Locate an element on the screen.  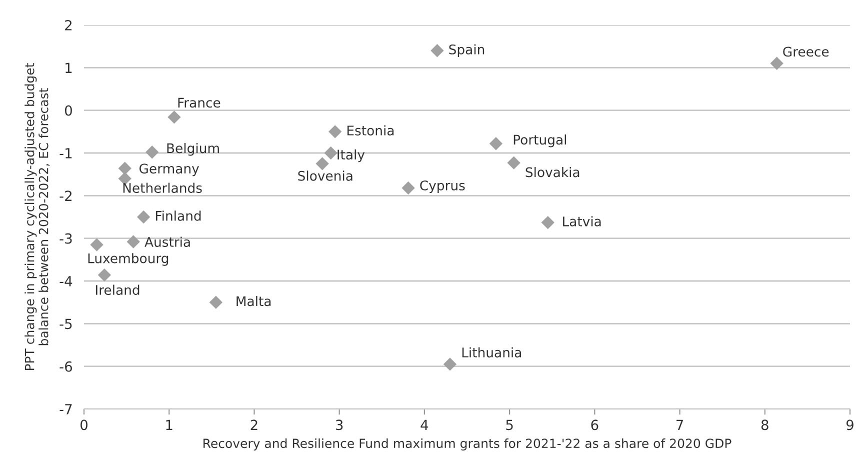
x-tick-label: 9 is located at coordinates (850, 425).